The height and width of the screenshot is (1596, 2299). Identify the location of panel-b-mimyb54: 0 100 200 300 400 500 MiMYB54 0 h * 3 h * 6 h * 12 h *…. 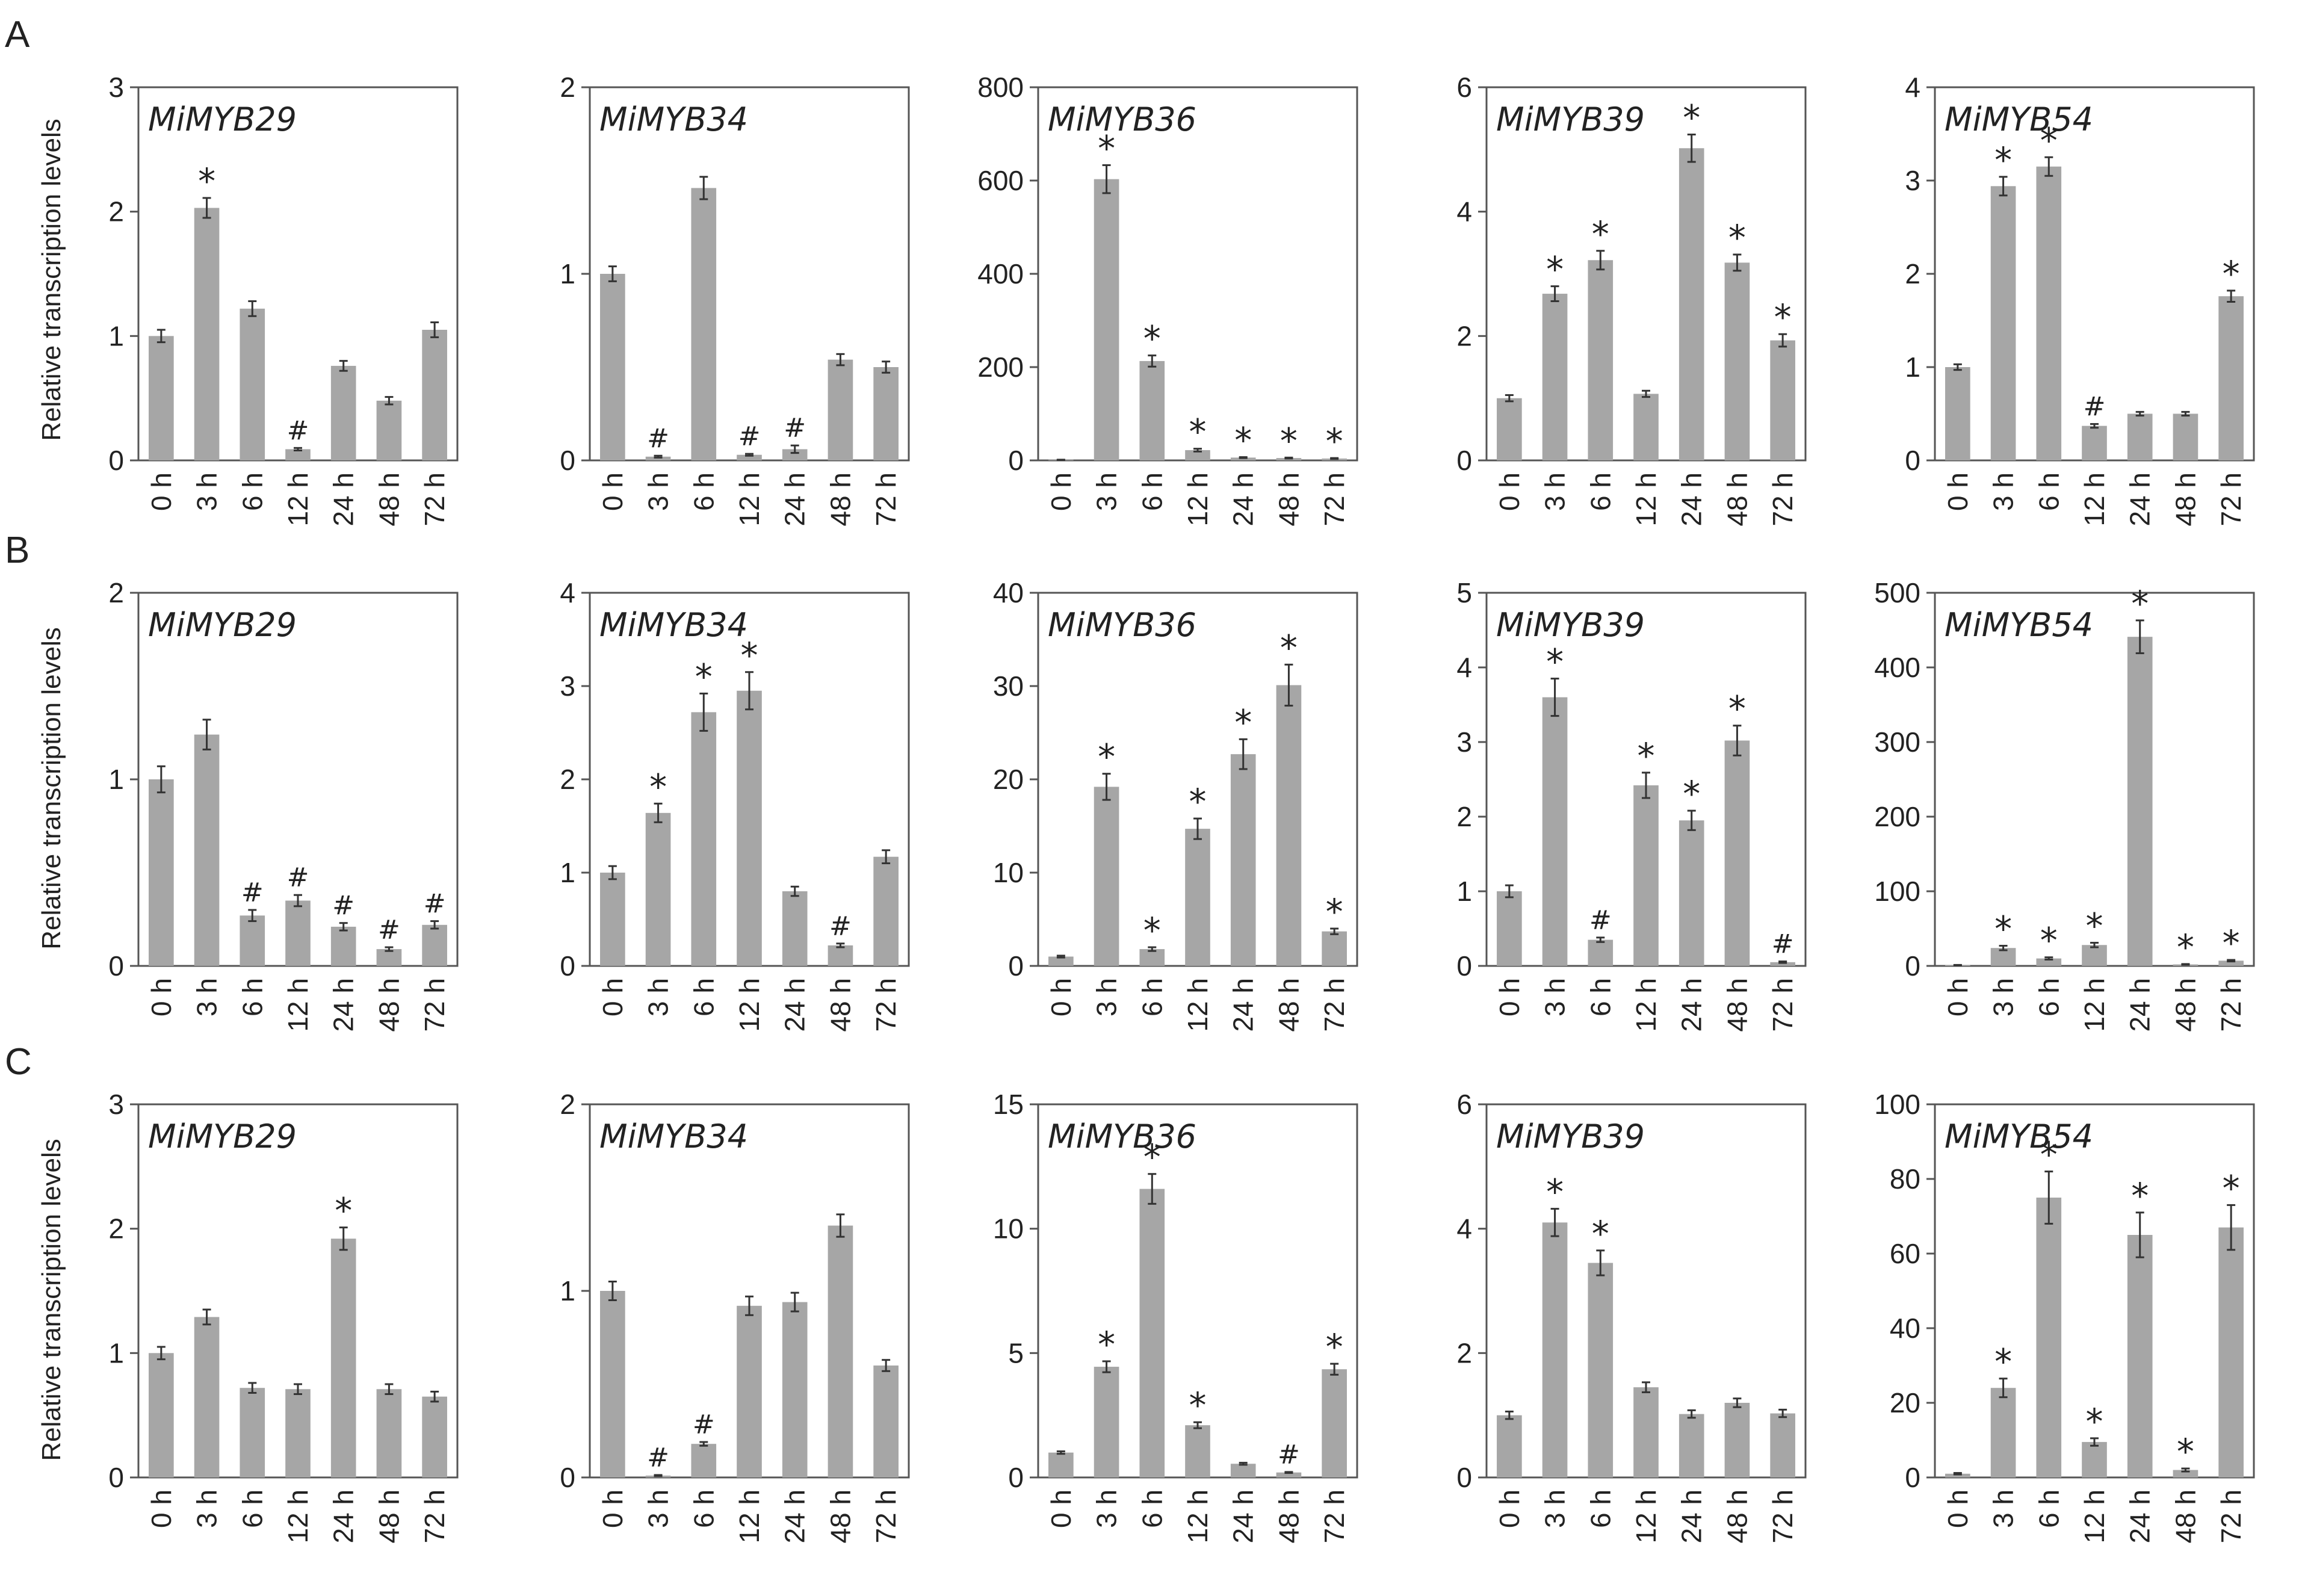
(2064, 804).